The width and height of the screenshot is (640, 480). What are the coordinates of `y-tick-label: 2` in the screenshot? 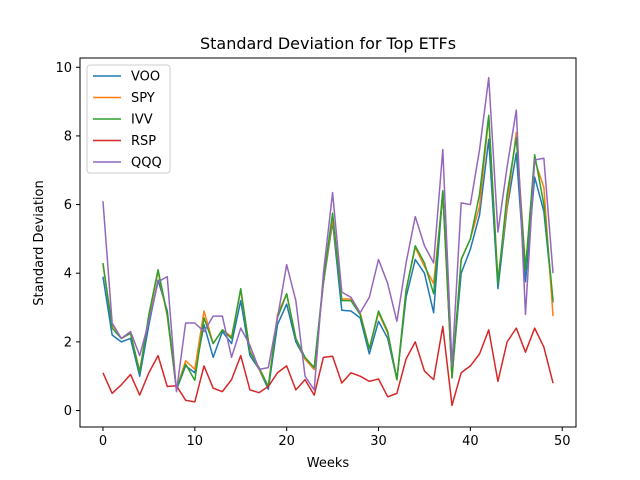 It's located at (68, 342).